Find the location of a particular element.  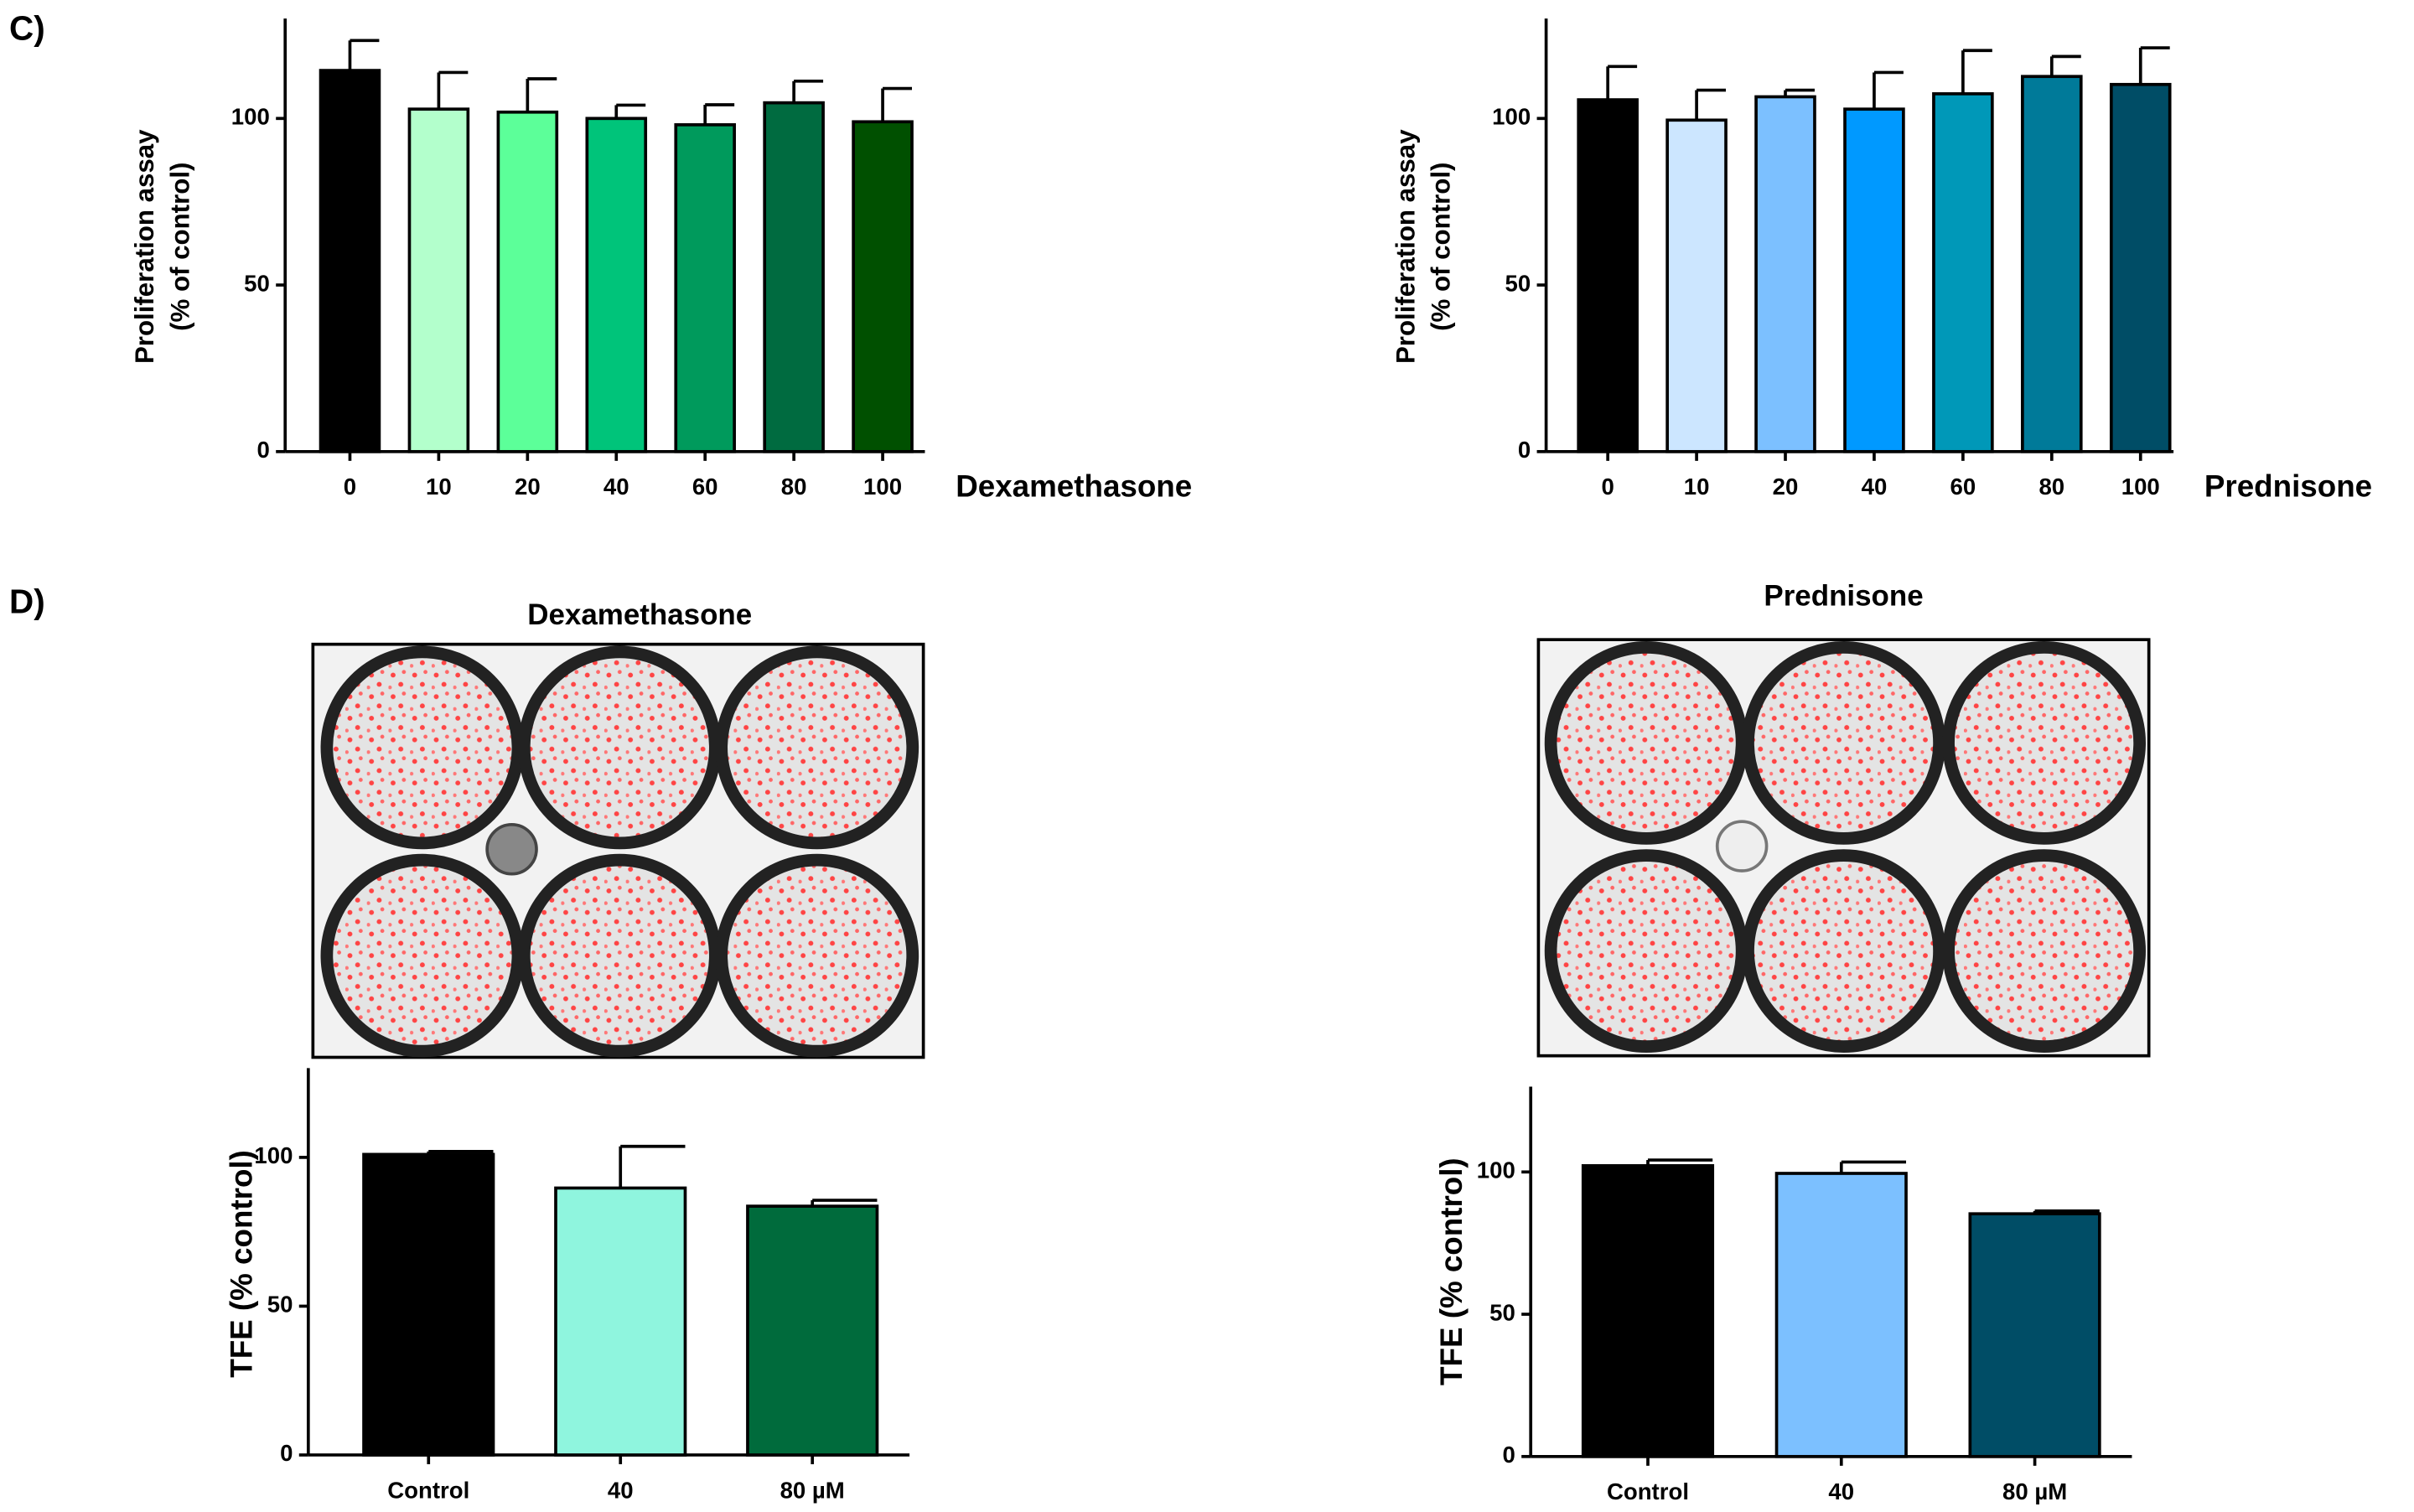

chart-title: Dexamethasone is located at coordinates (640, 614).